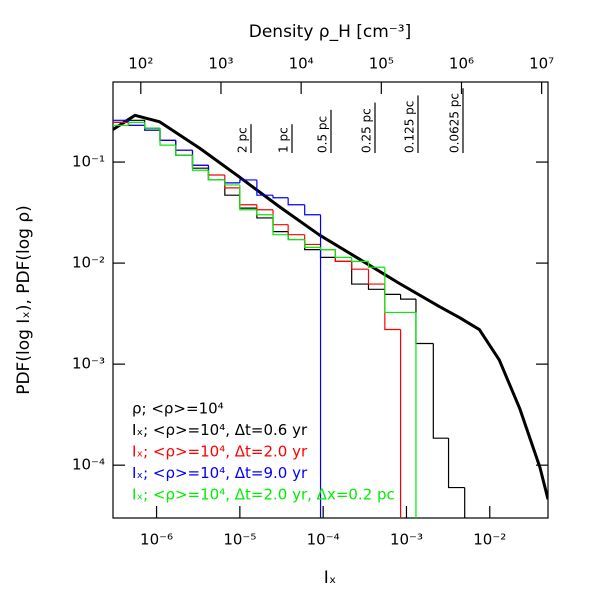  I want to click on legend-entry: Iₓ; <ρ>=10⁴, Δt=9.0 yr, so click(220, 473).